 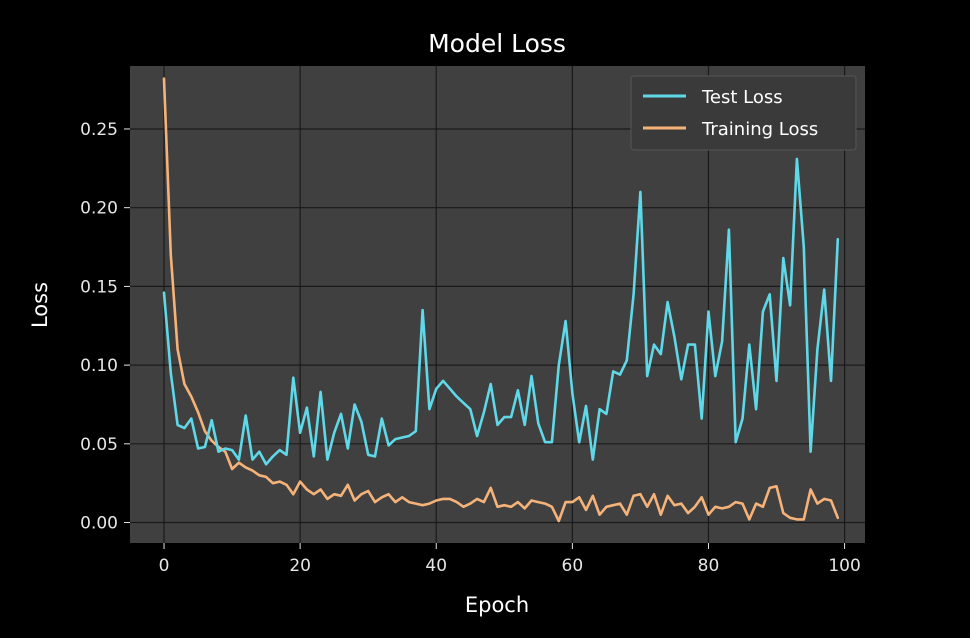 I want to click on x-tick-label: 20, so click(x=300, y=566).